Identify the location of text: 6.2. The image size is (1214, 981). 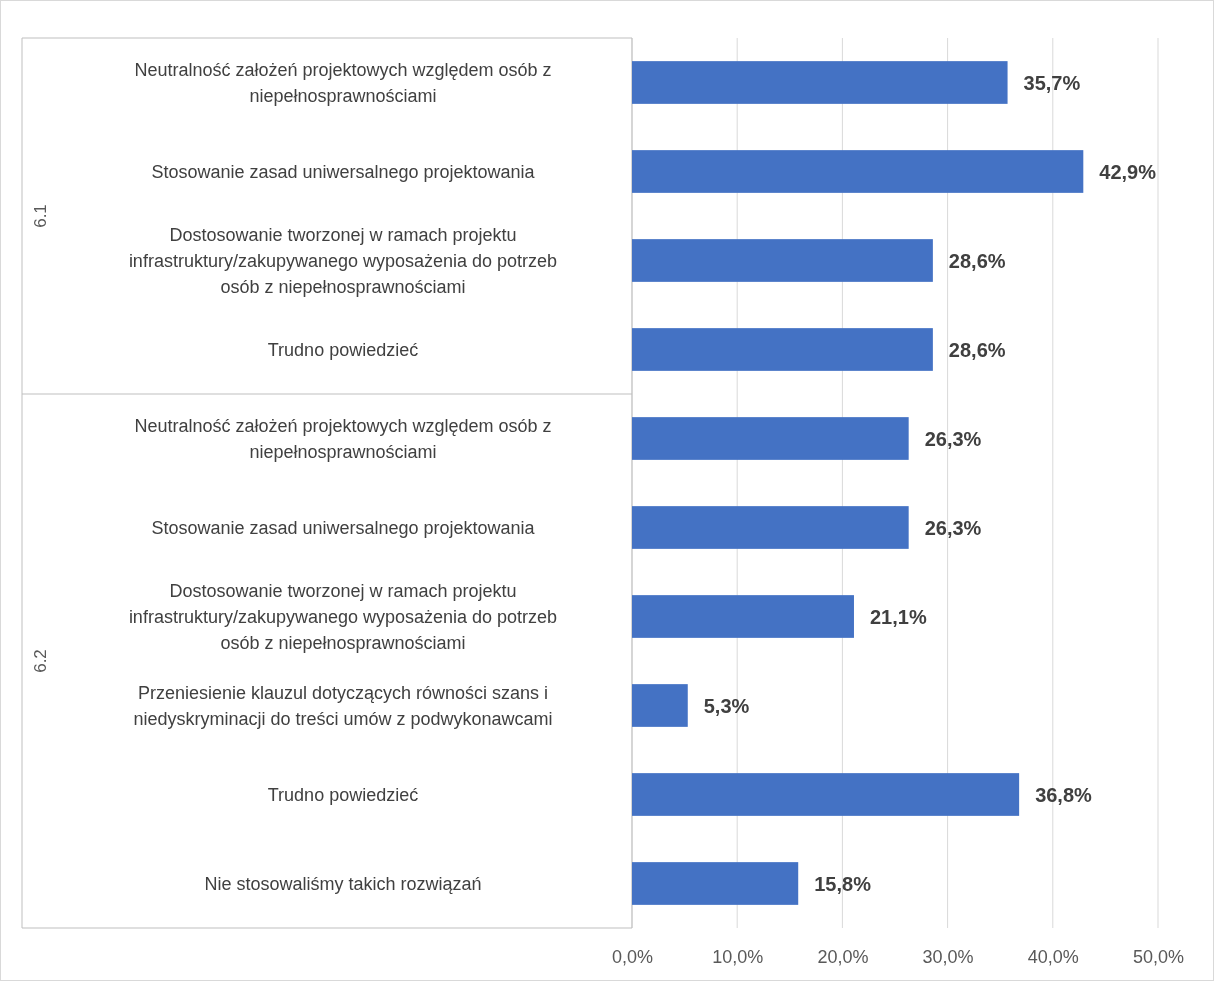
(40, 661).